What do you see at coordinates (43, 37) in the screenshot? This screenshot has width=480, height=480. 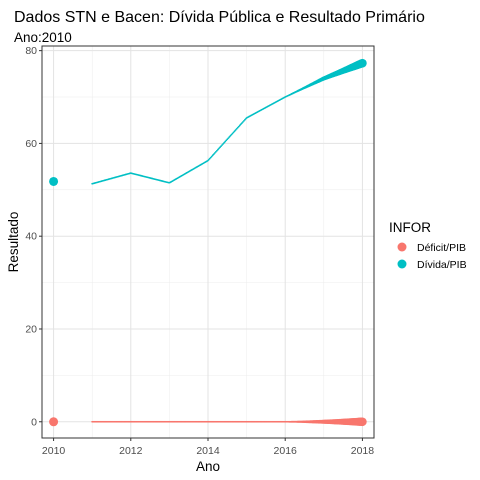 I see `chart-subtitle: Ano:2010` at bounding box center [43, 37].